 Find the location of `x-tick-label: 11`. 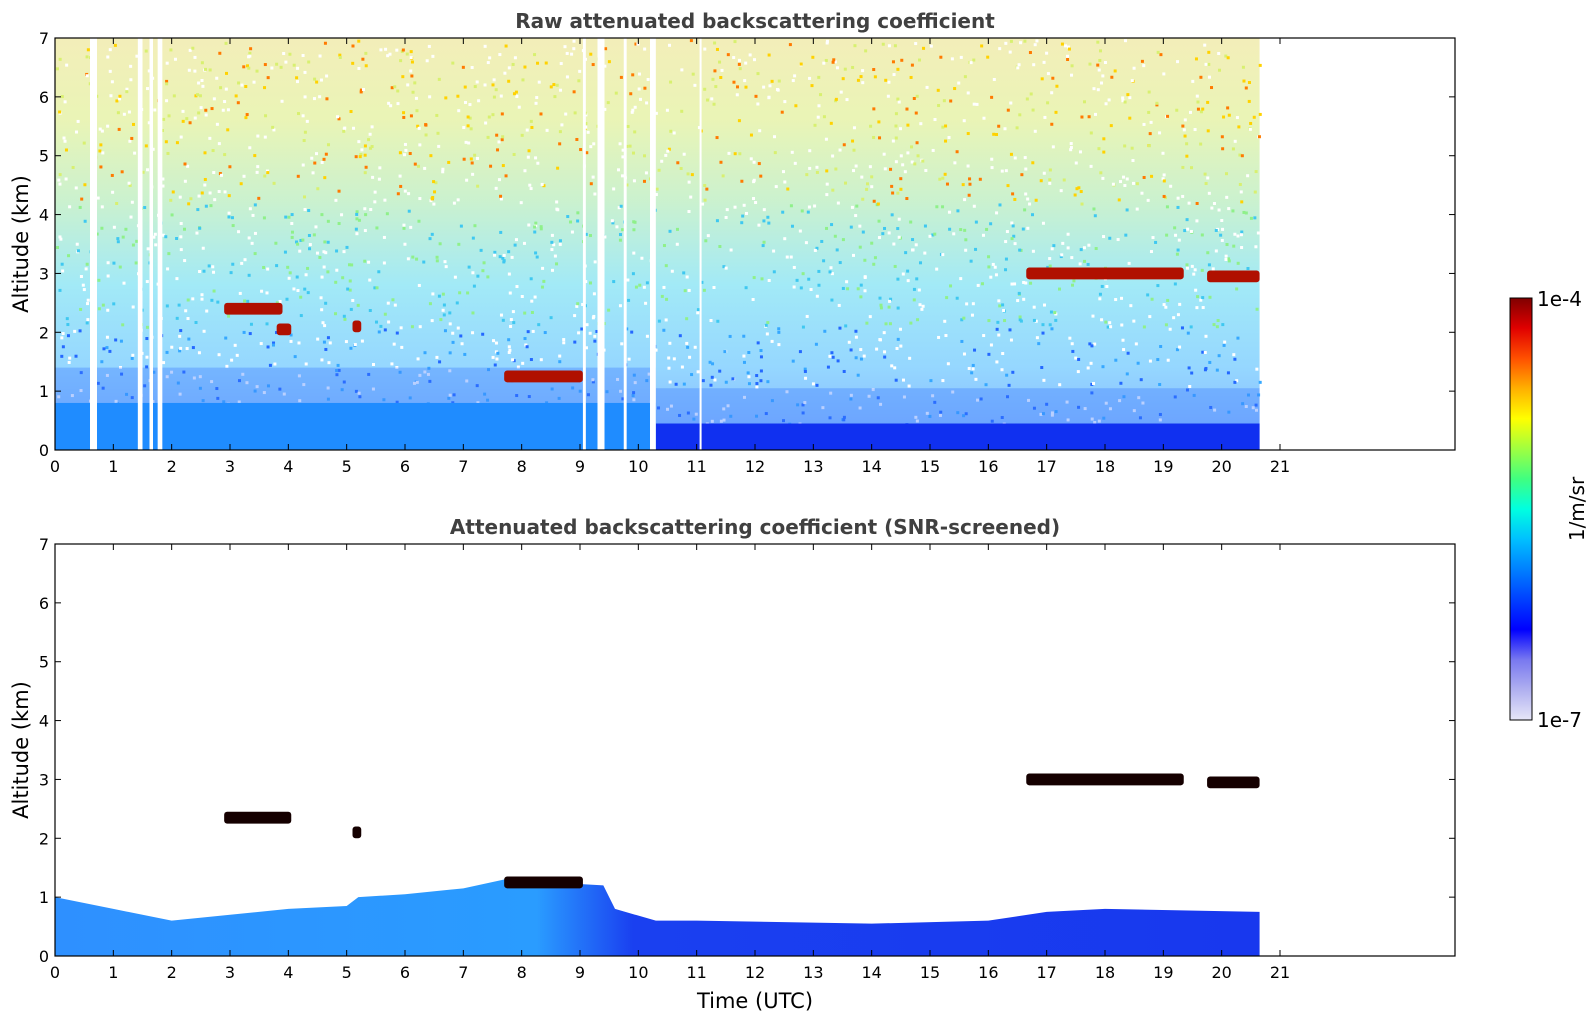

x-tick-label: 11 is located at coordinates (696, 972).